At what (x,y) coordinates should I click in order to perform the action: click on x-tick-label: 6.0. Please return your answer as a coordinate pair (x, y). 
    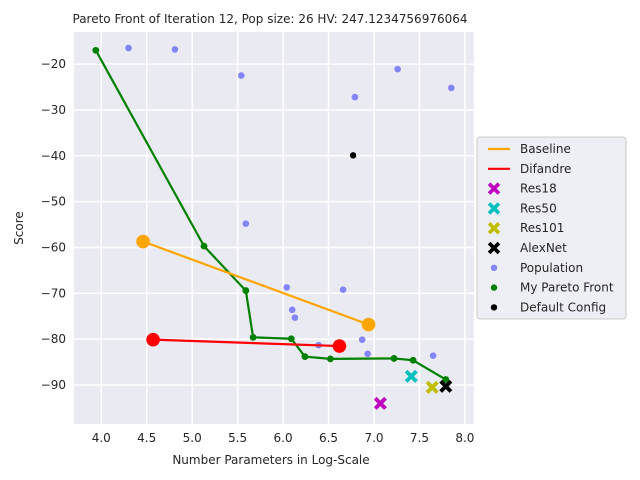
    Looking at the image, I should click on (283, 438).